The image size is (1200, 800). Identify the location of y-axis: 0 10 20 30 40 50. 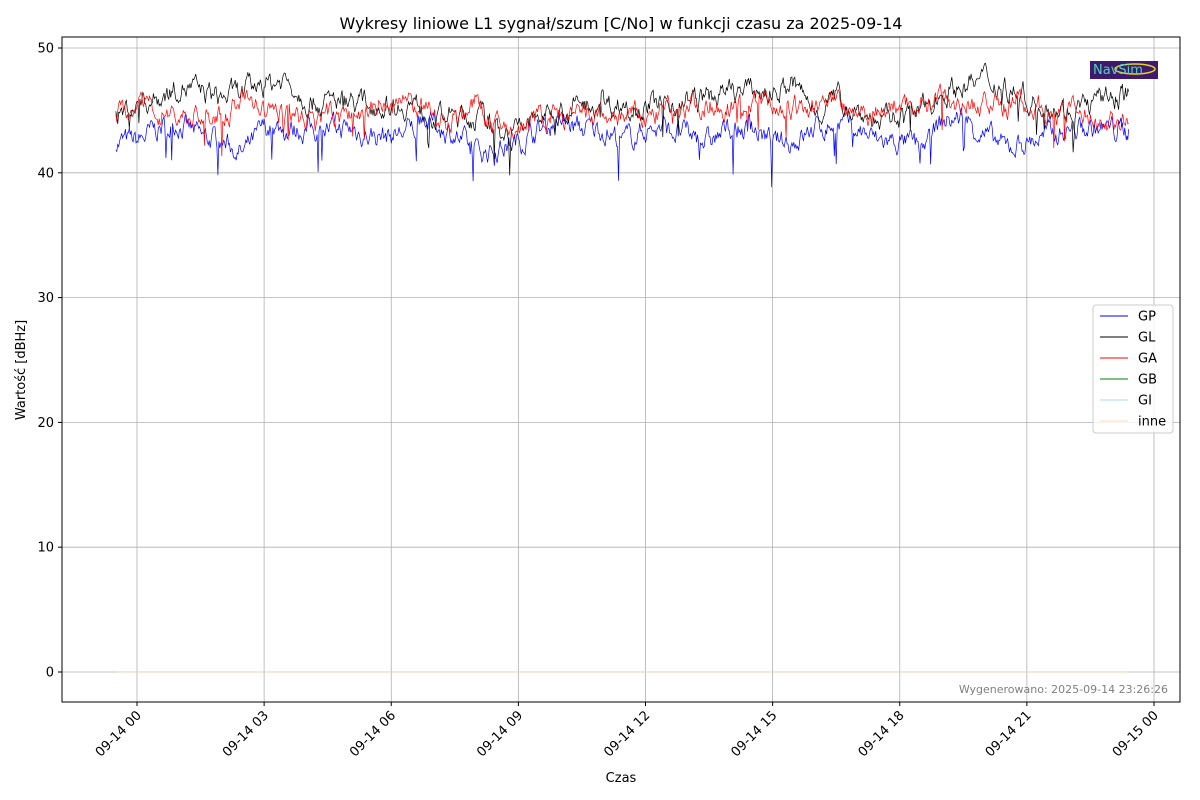
(49, 361).